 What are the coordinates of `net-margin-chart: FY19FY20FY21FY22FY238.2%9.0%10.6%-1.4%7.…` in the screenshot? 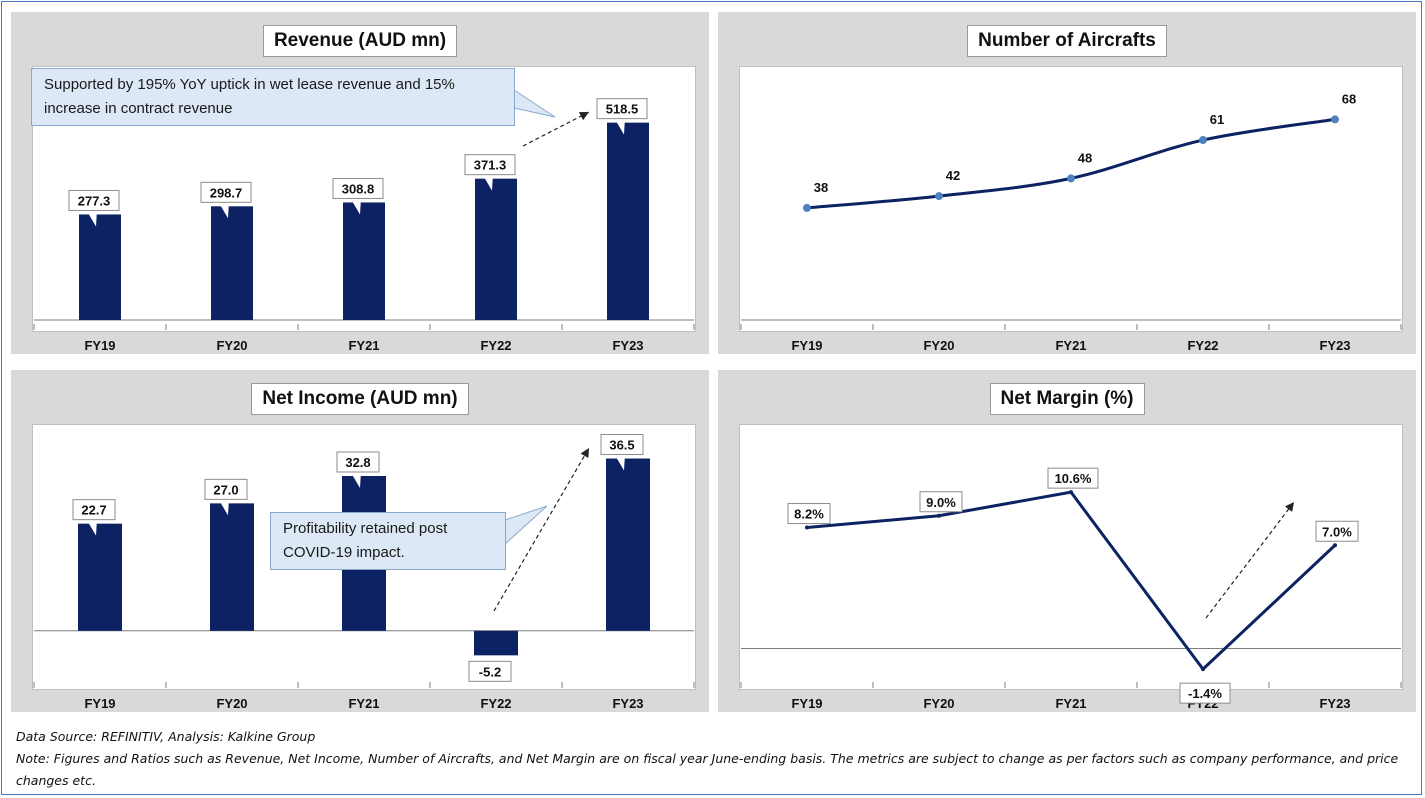 It's located at (1071, 589).